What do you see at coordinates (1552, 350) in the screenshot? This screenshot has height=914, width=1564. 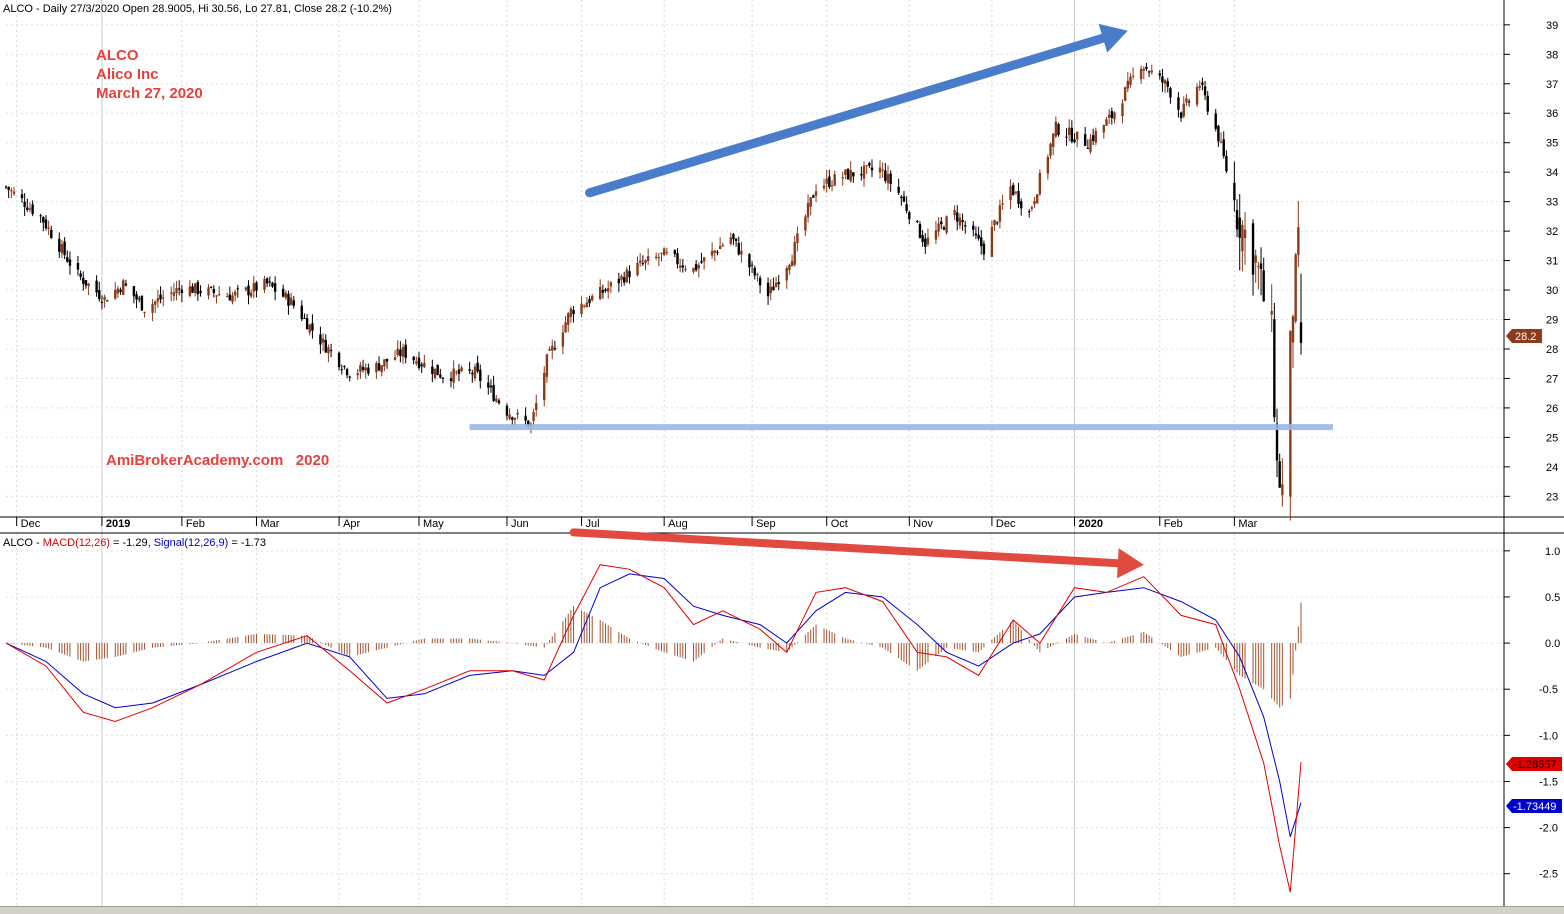 I see `price-axis-label: 28` at bounding box center [1552, 350].